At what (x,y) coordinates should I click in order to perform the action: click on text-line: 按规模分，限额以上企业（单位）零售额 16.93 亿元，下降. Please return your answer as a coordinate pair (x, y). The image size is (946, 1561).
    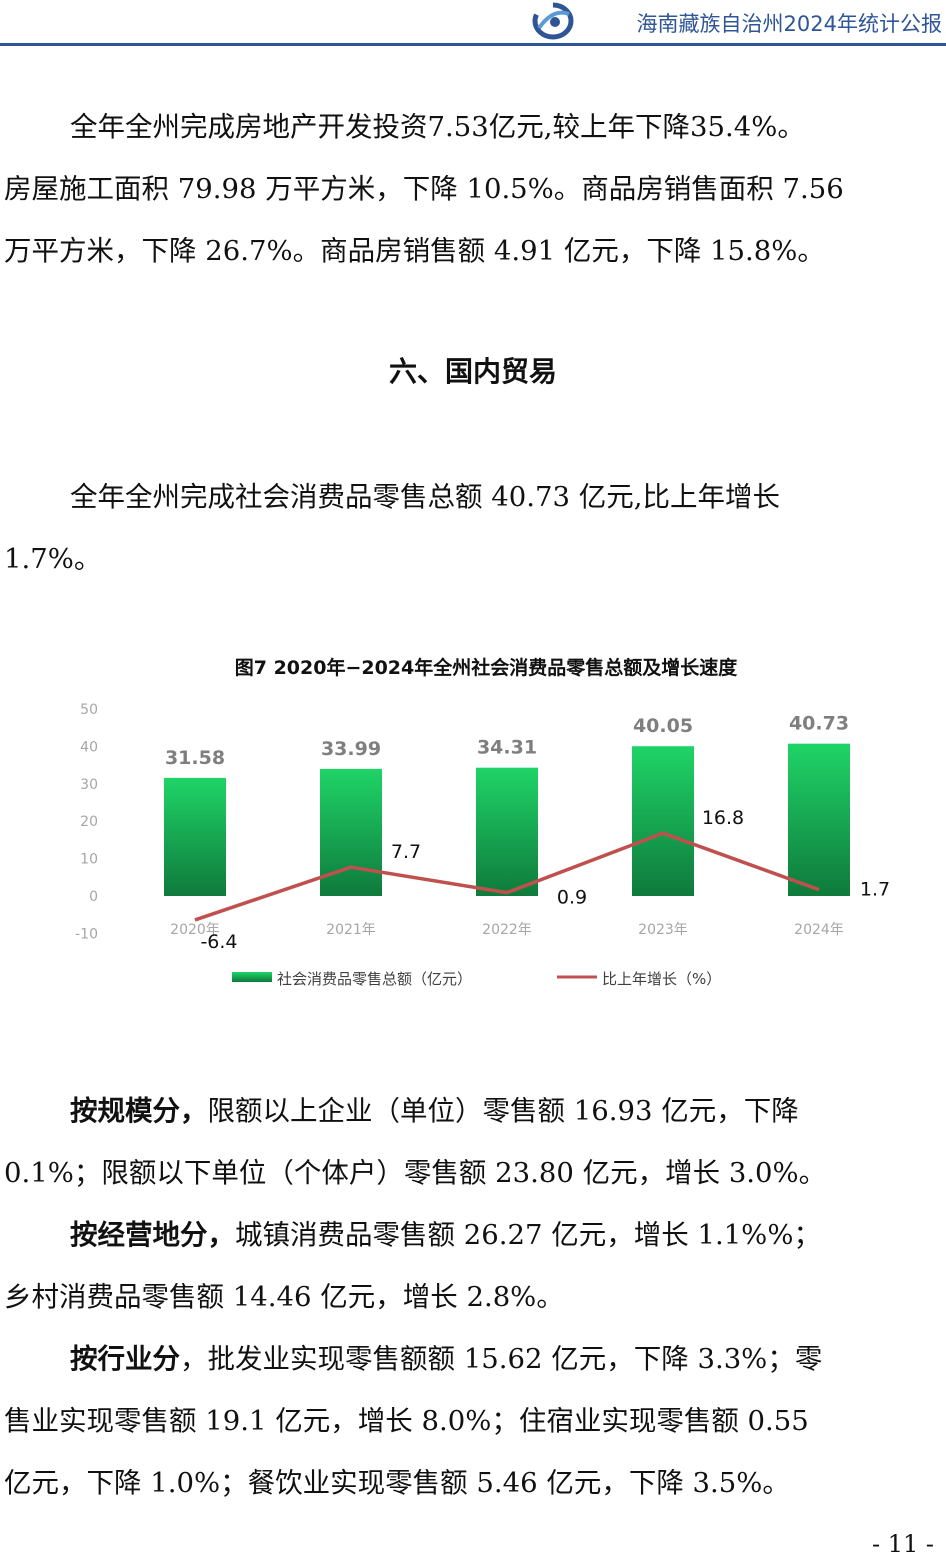
    Looking at the image, I should click on (473, 1111).